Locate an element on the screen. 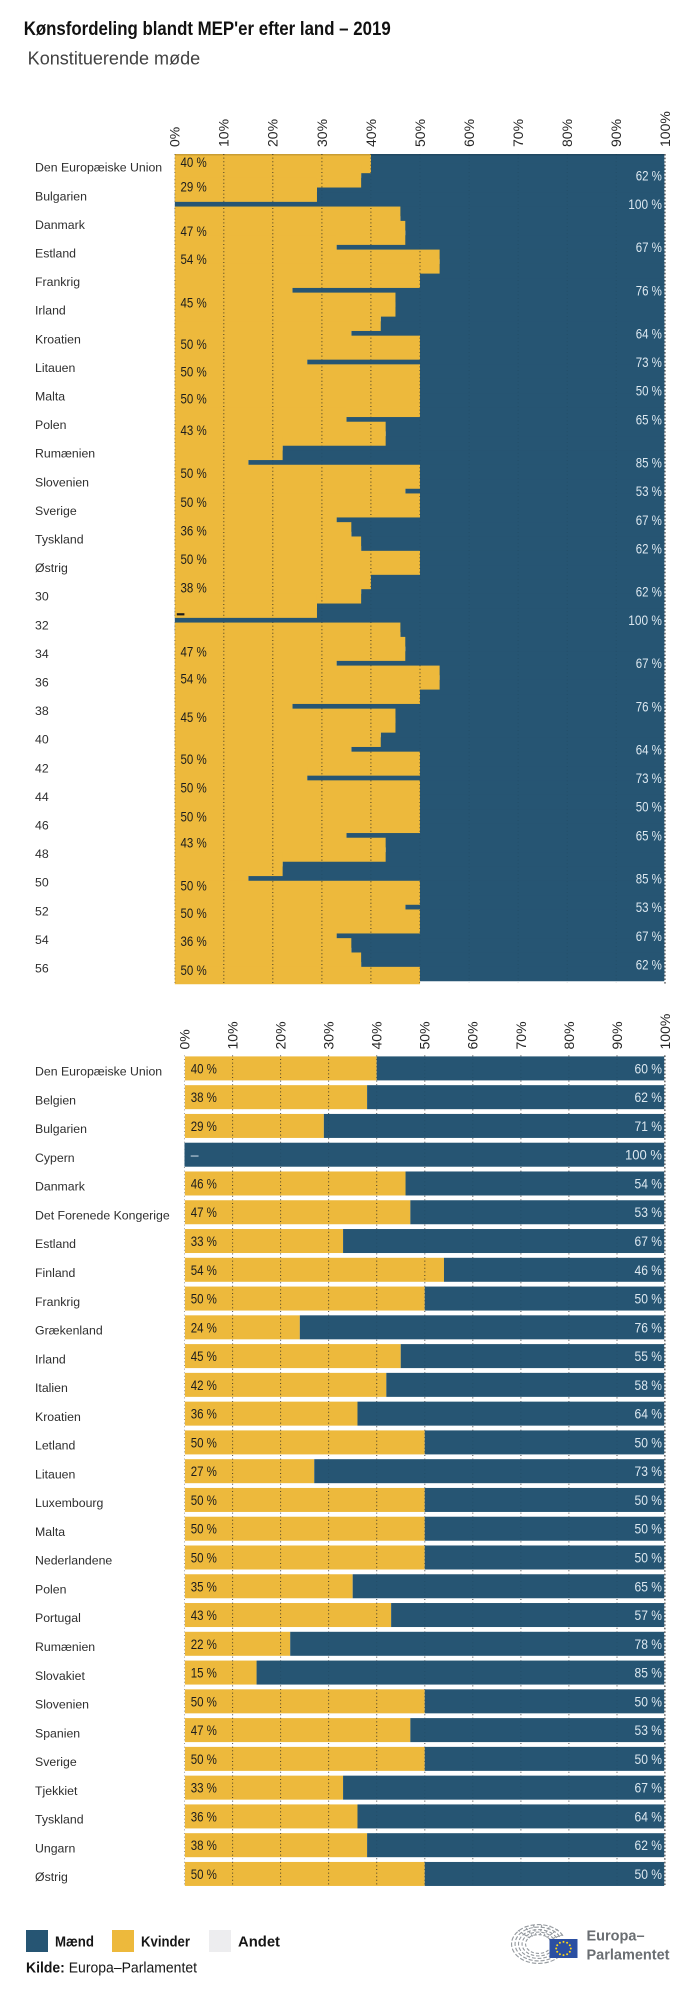 The height and width of the screenshot is (1998, 700). svg-text: 30 is located at coordinates (42, 597).